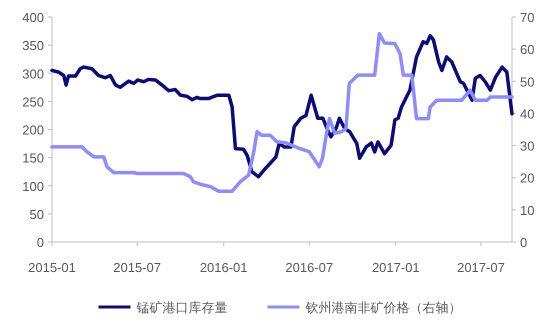 The width and height of the screenshot is (560, 325). Describe the element at coordinates (527, 114) in the screenshot. I see `y2-tick-label: 40` at that location.